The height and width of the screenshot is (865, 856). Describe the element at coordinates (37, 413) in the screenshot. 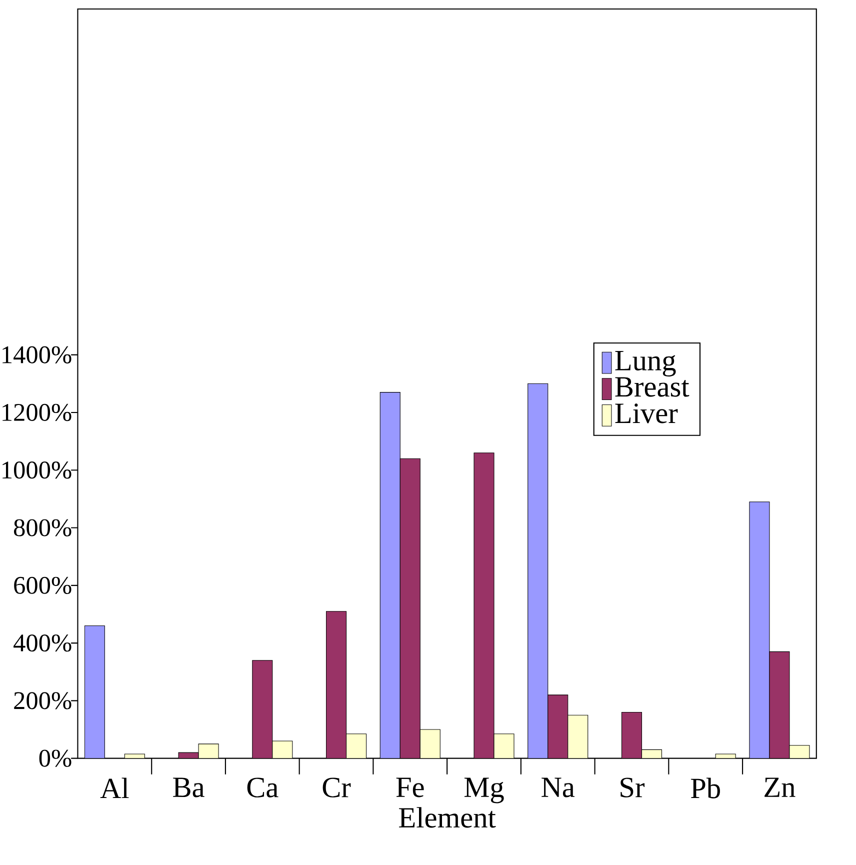

I see `y-tick-label: 1200%` at that location.